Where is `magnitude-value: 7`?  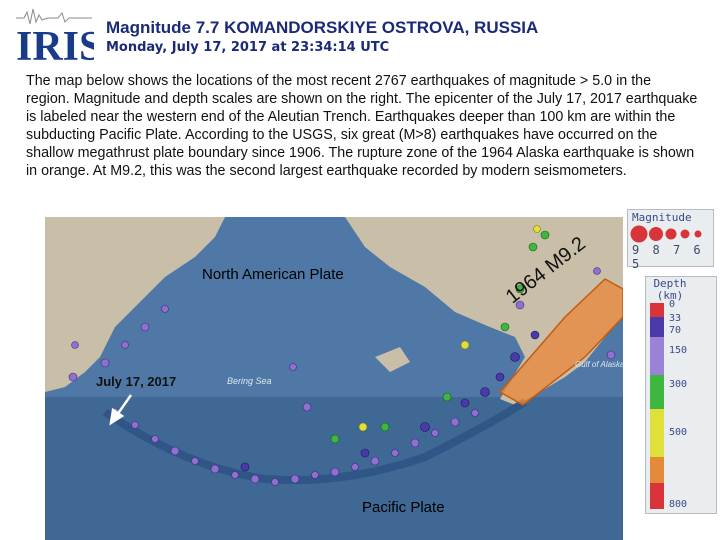
magnitude-value: 7 is located at coordinates (678, 250).